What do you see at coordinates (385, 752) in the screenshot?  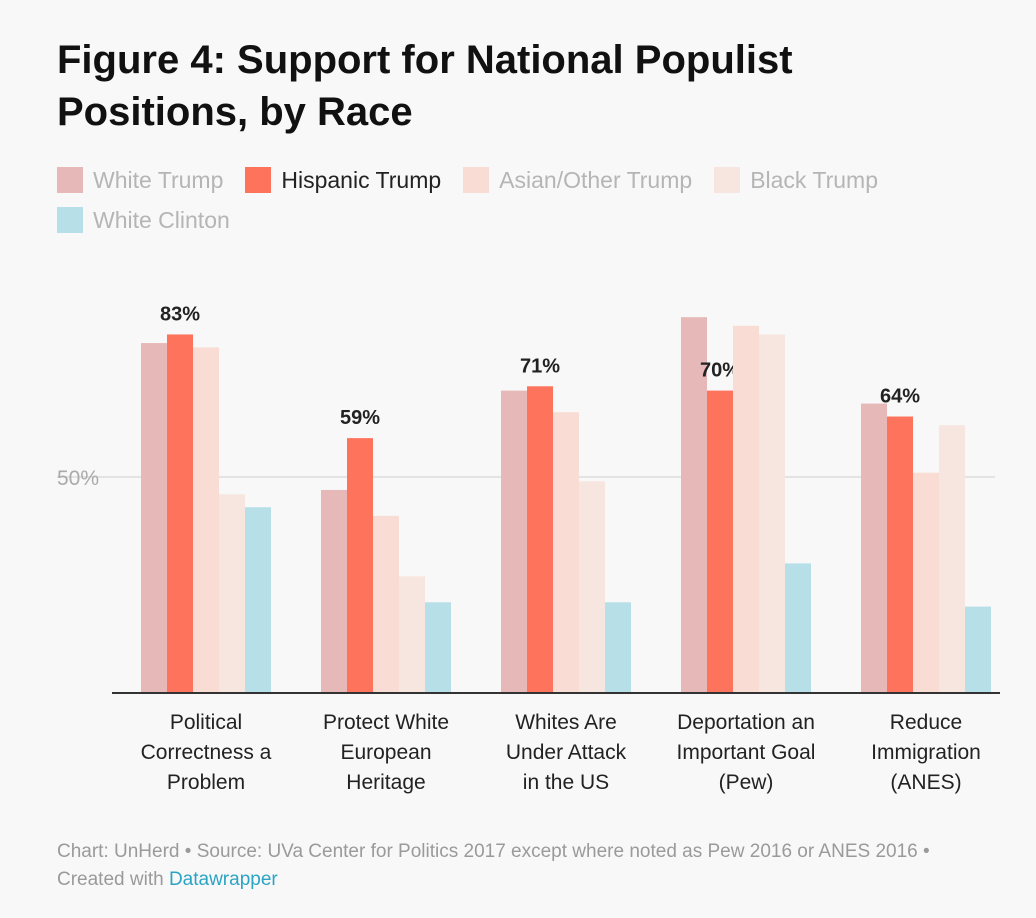 I see `x-tick-label: European` at bounding box center [385, 752].